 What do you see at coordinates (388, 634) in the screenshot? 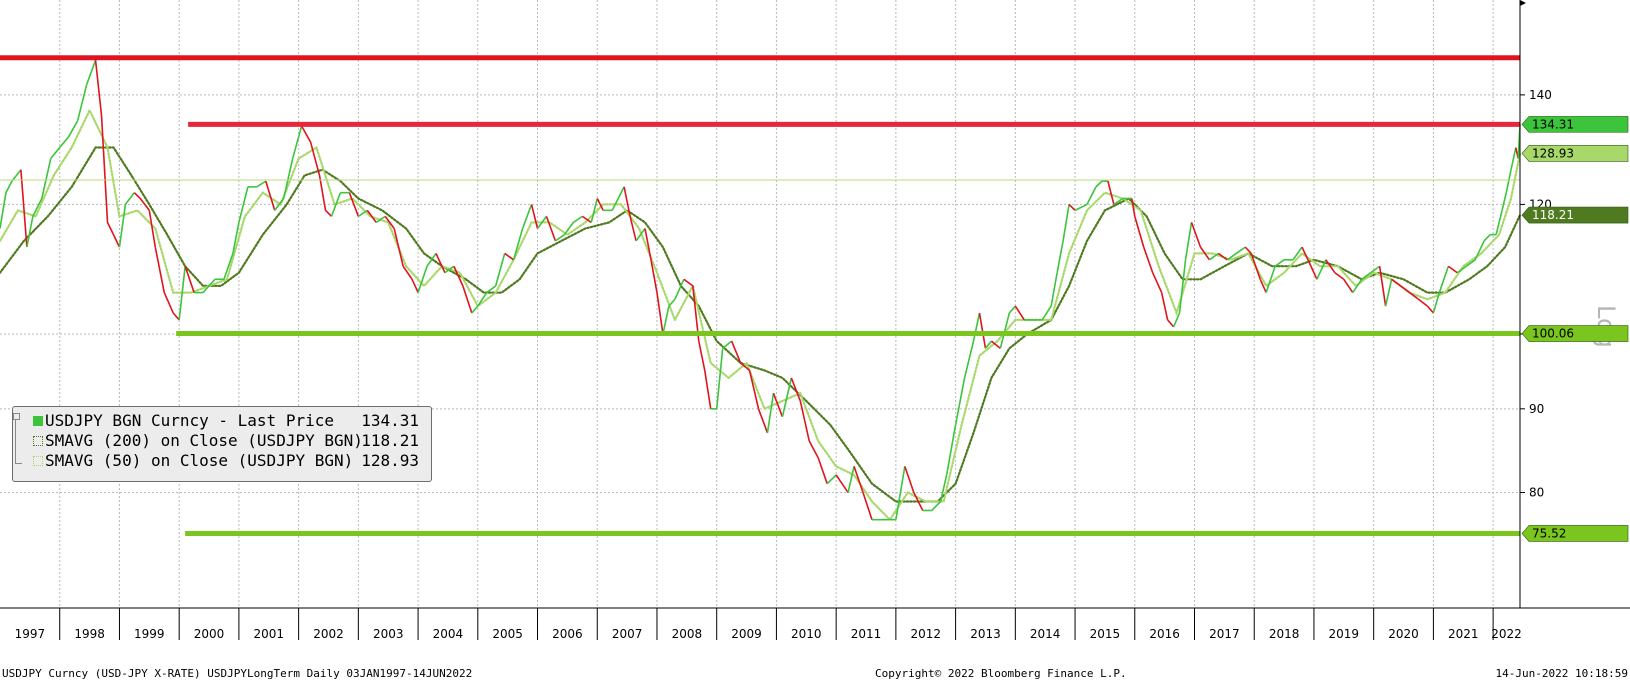
I see `x-tick-label: 2003` at bounding box center [388, 634].